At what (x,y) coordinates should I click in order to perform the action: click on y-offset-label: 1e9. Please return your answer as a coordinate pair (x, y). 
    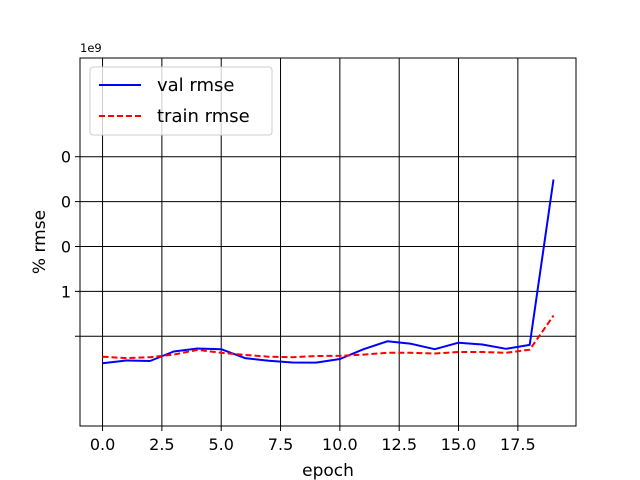
    Looking at the image, I should click on (91, 48).